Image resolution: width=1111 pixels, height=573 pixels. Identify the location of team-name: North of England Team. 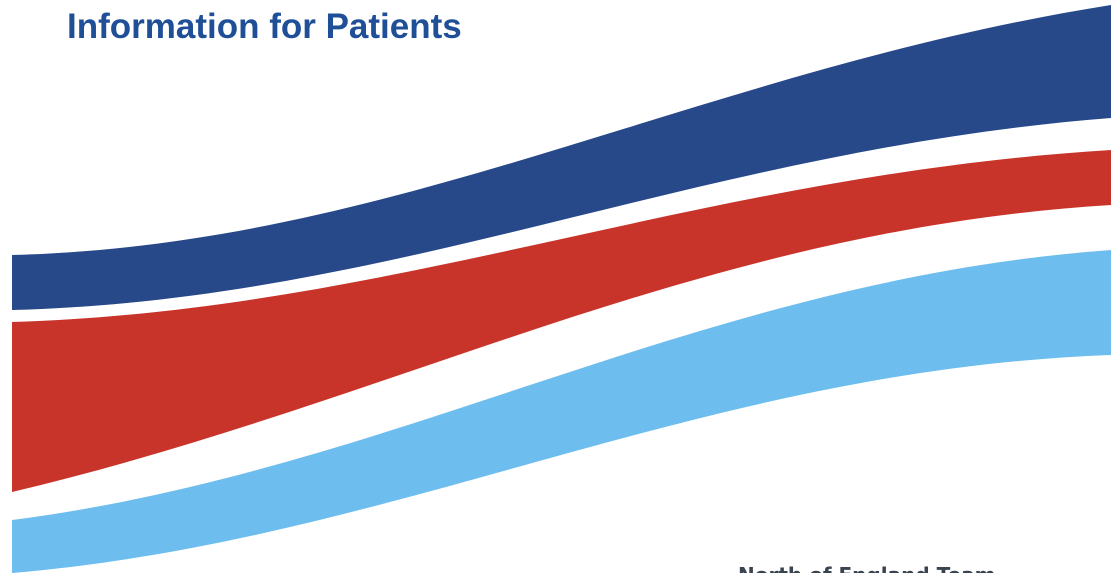
(866, 568).